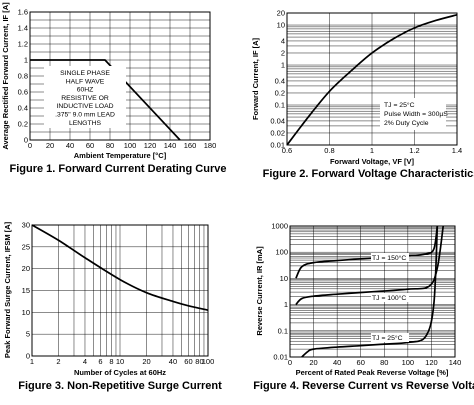 The width and height of the screenshot is (474, 405). I want to click on x-tick-label: 0.8, so click(329, 150).